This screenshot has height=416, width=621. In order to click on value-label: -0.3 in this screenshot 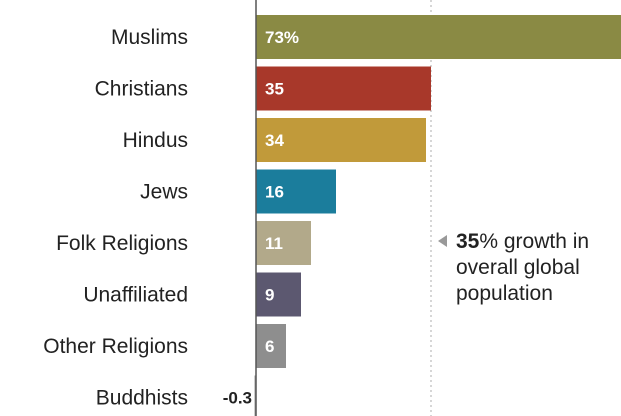, I will do `click(237, 398)`.